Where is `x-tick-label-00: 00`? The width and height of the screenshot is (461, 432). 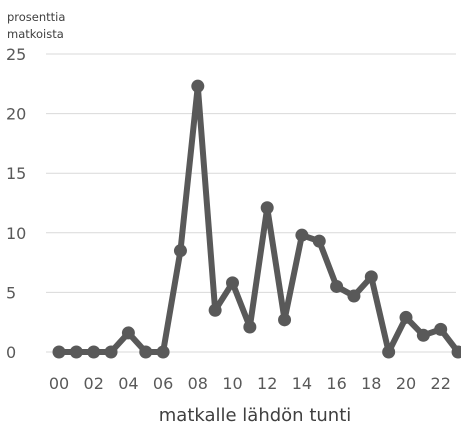 x-tick-label-00: 00 is located at coordinates (59, 383).